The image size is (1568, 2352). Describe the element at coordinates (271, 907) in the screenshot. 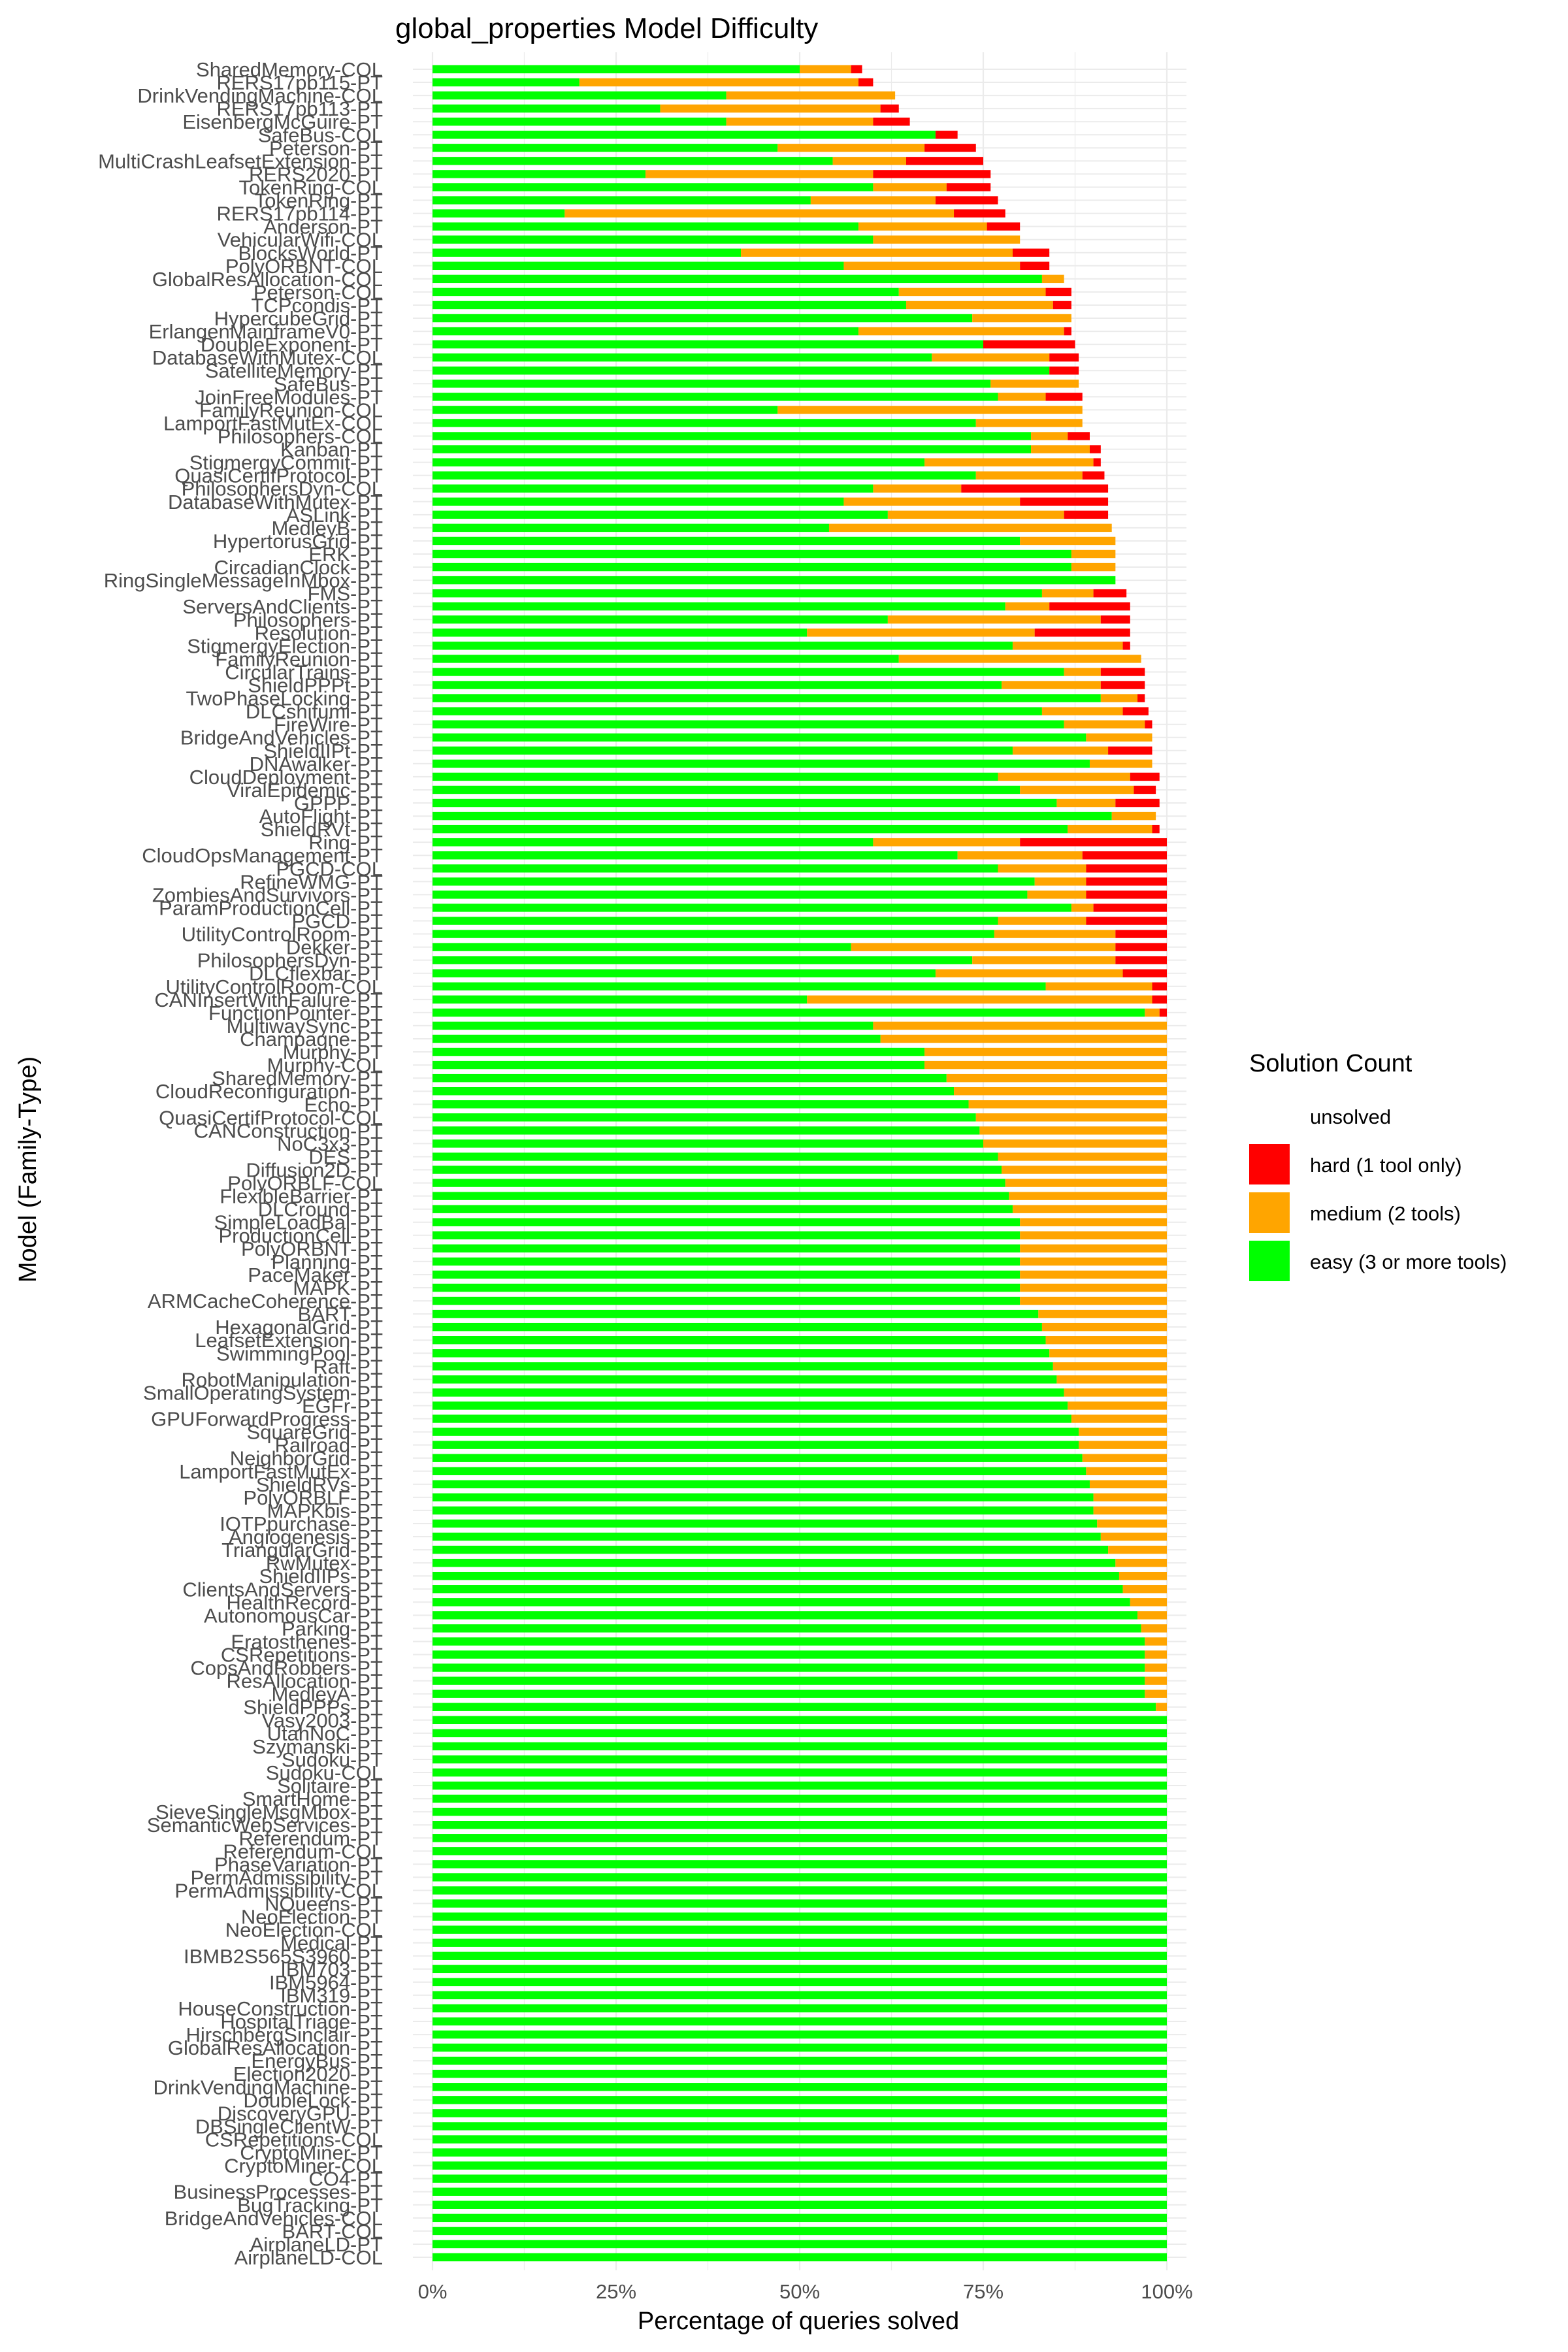

I see `y-tick-label: ParamProductionCell-PT` at that location.